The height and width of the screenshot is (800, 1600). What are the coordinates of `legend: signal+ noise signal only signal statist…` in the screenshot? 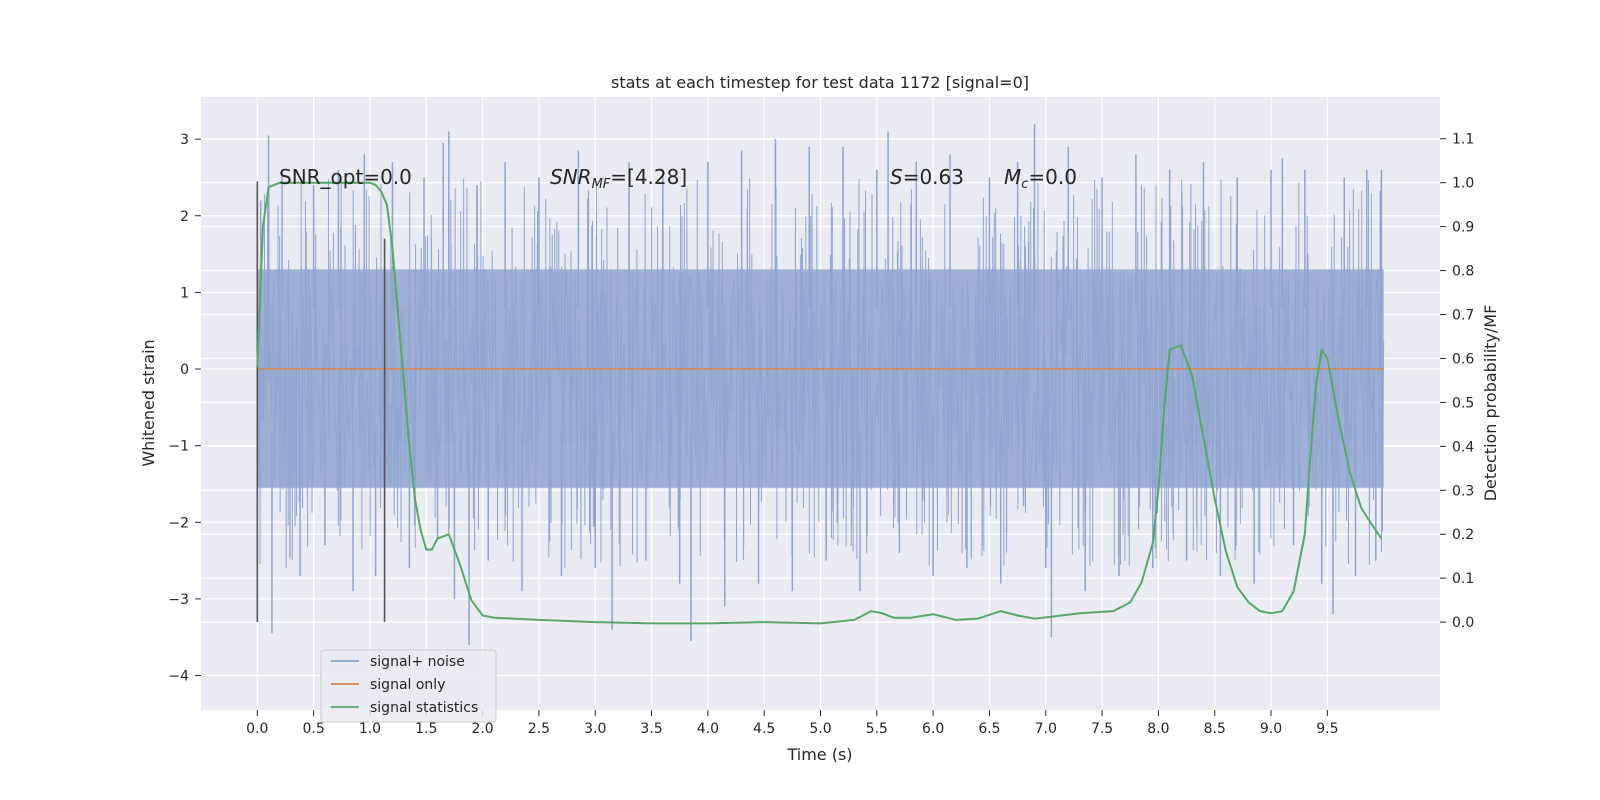 It's located at (408, 686).